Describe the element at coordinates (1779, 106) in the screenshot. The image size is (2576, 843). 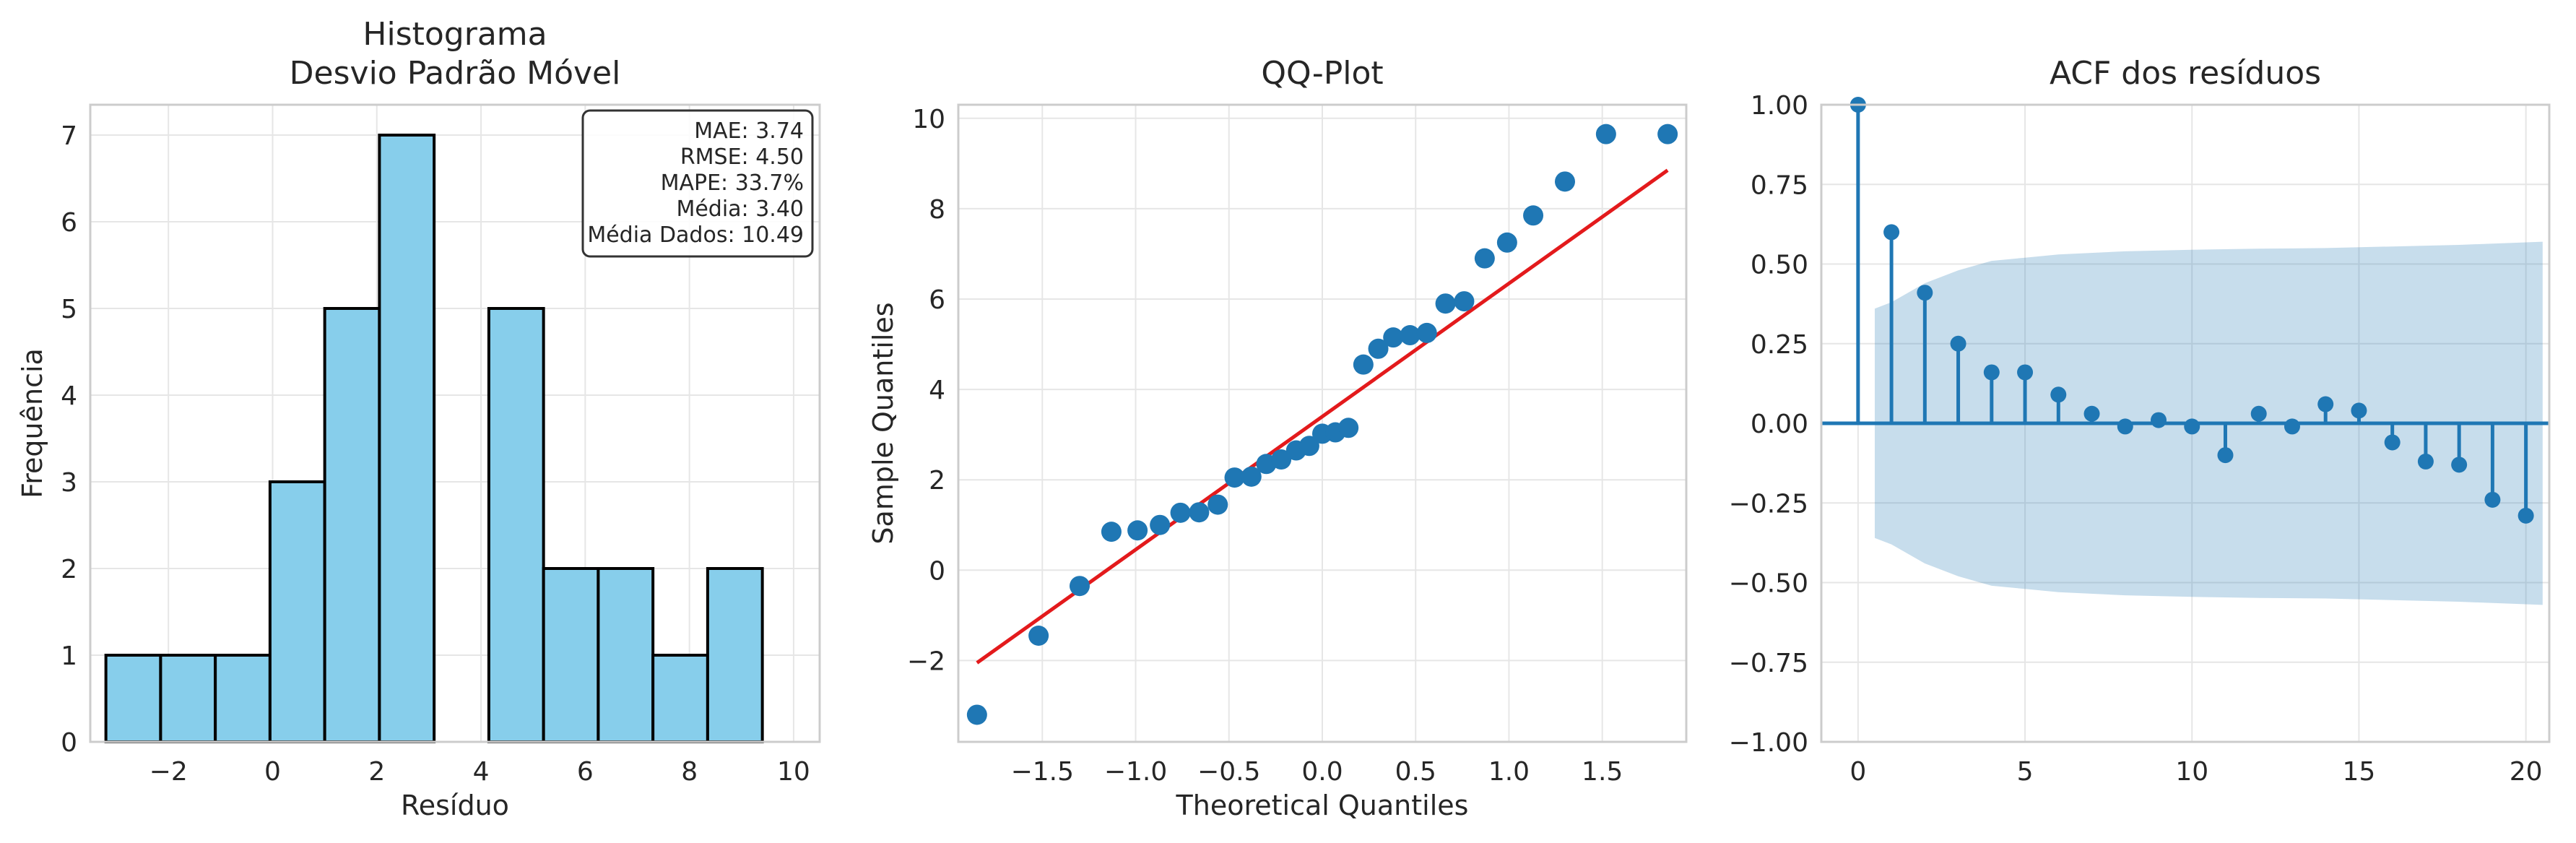
I see `acf-ytick-label: 1.00` at that location.